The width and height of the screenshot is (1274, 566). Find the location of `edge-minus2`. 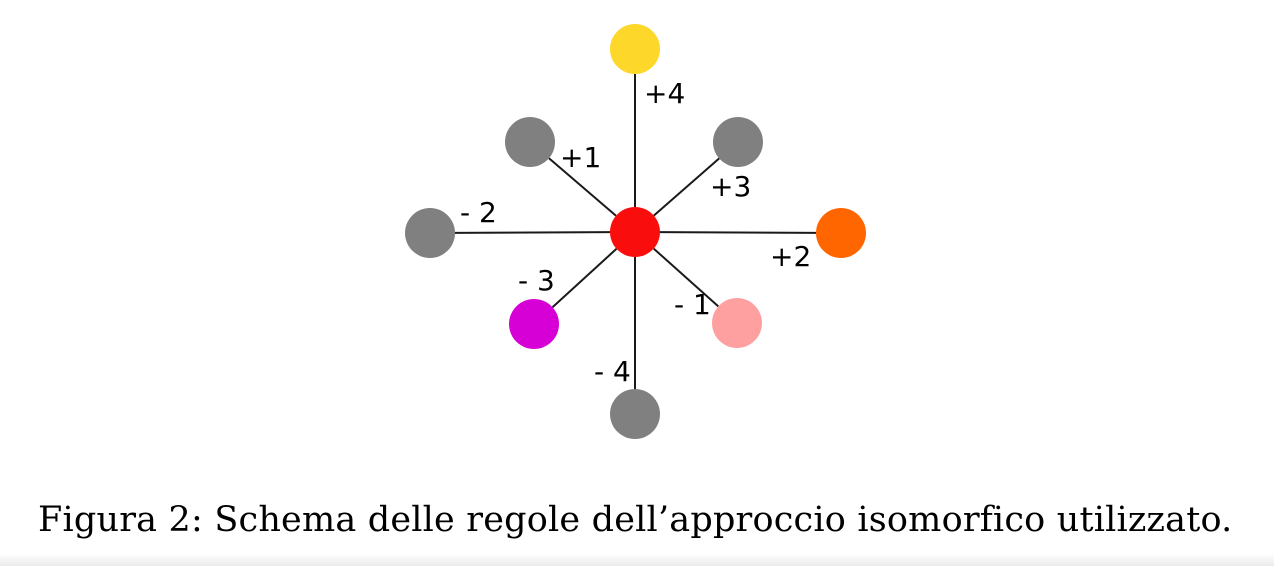

edge-minus2 is located at coordinates (532, 232).